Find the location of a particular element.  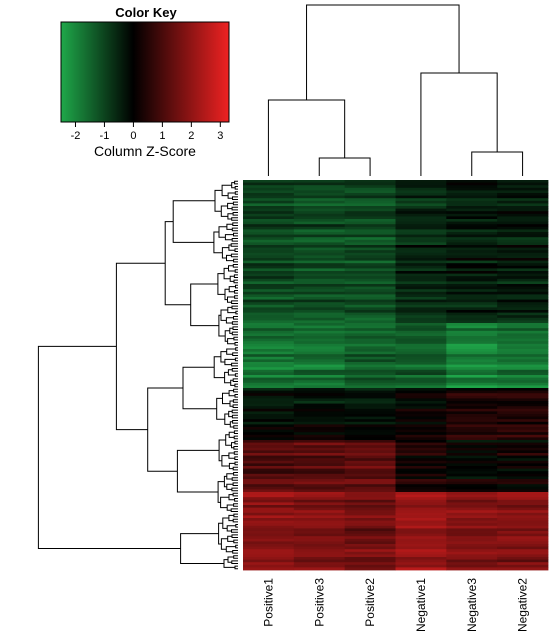

color-key: Color Key -2 -1 0 1 2 3 Column Z-Score is located at coordinates (145, 82).